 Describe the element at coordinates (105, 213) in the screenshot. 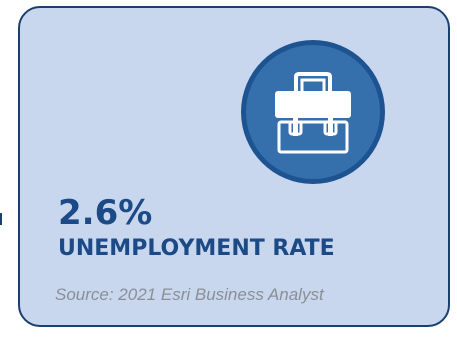

I see `stat-value: 2.6%` at that location.